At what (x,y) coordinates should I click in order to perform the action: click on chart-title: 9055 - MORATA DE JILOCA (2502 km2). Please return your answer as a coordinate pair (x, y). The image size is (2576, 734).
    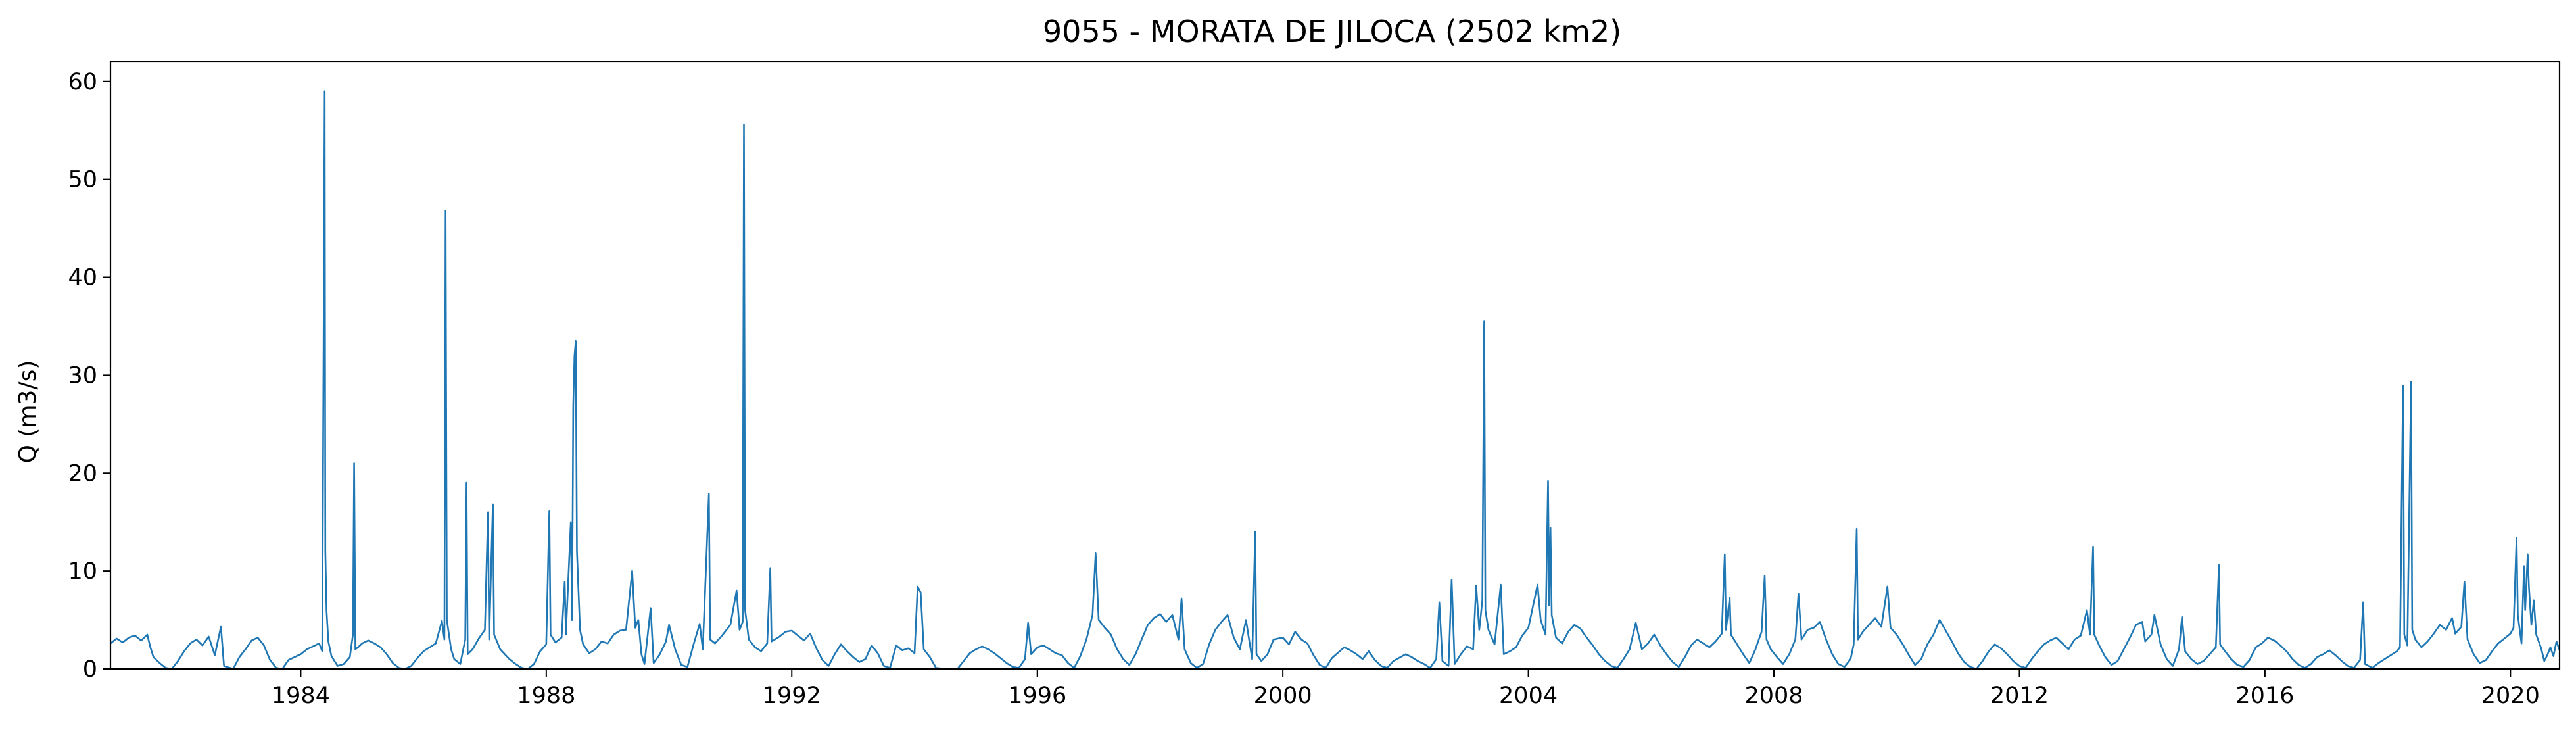
    Looking at the image, I should click on (1332, 32).